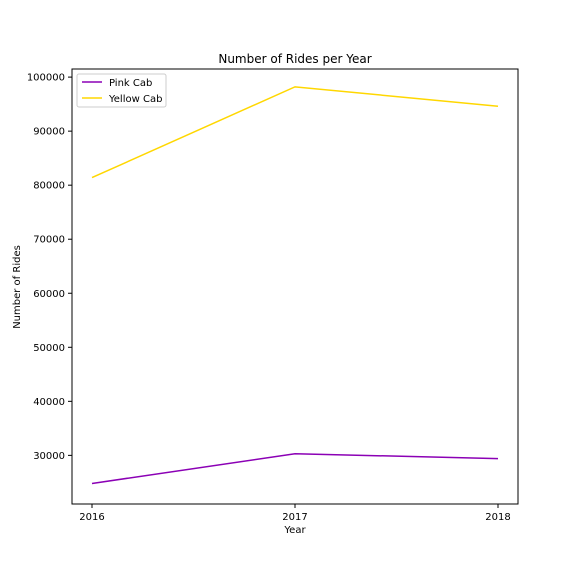 This screenshot has height=576, width=576. I want to click on y-tick-label: 100000, so click(46, 78).